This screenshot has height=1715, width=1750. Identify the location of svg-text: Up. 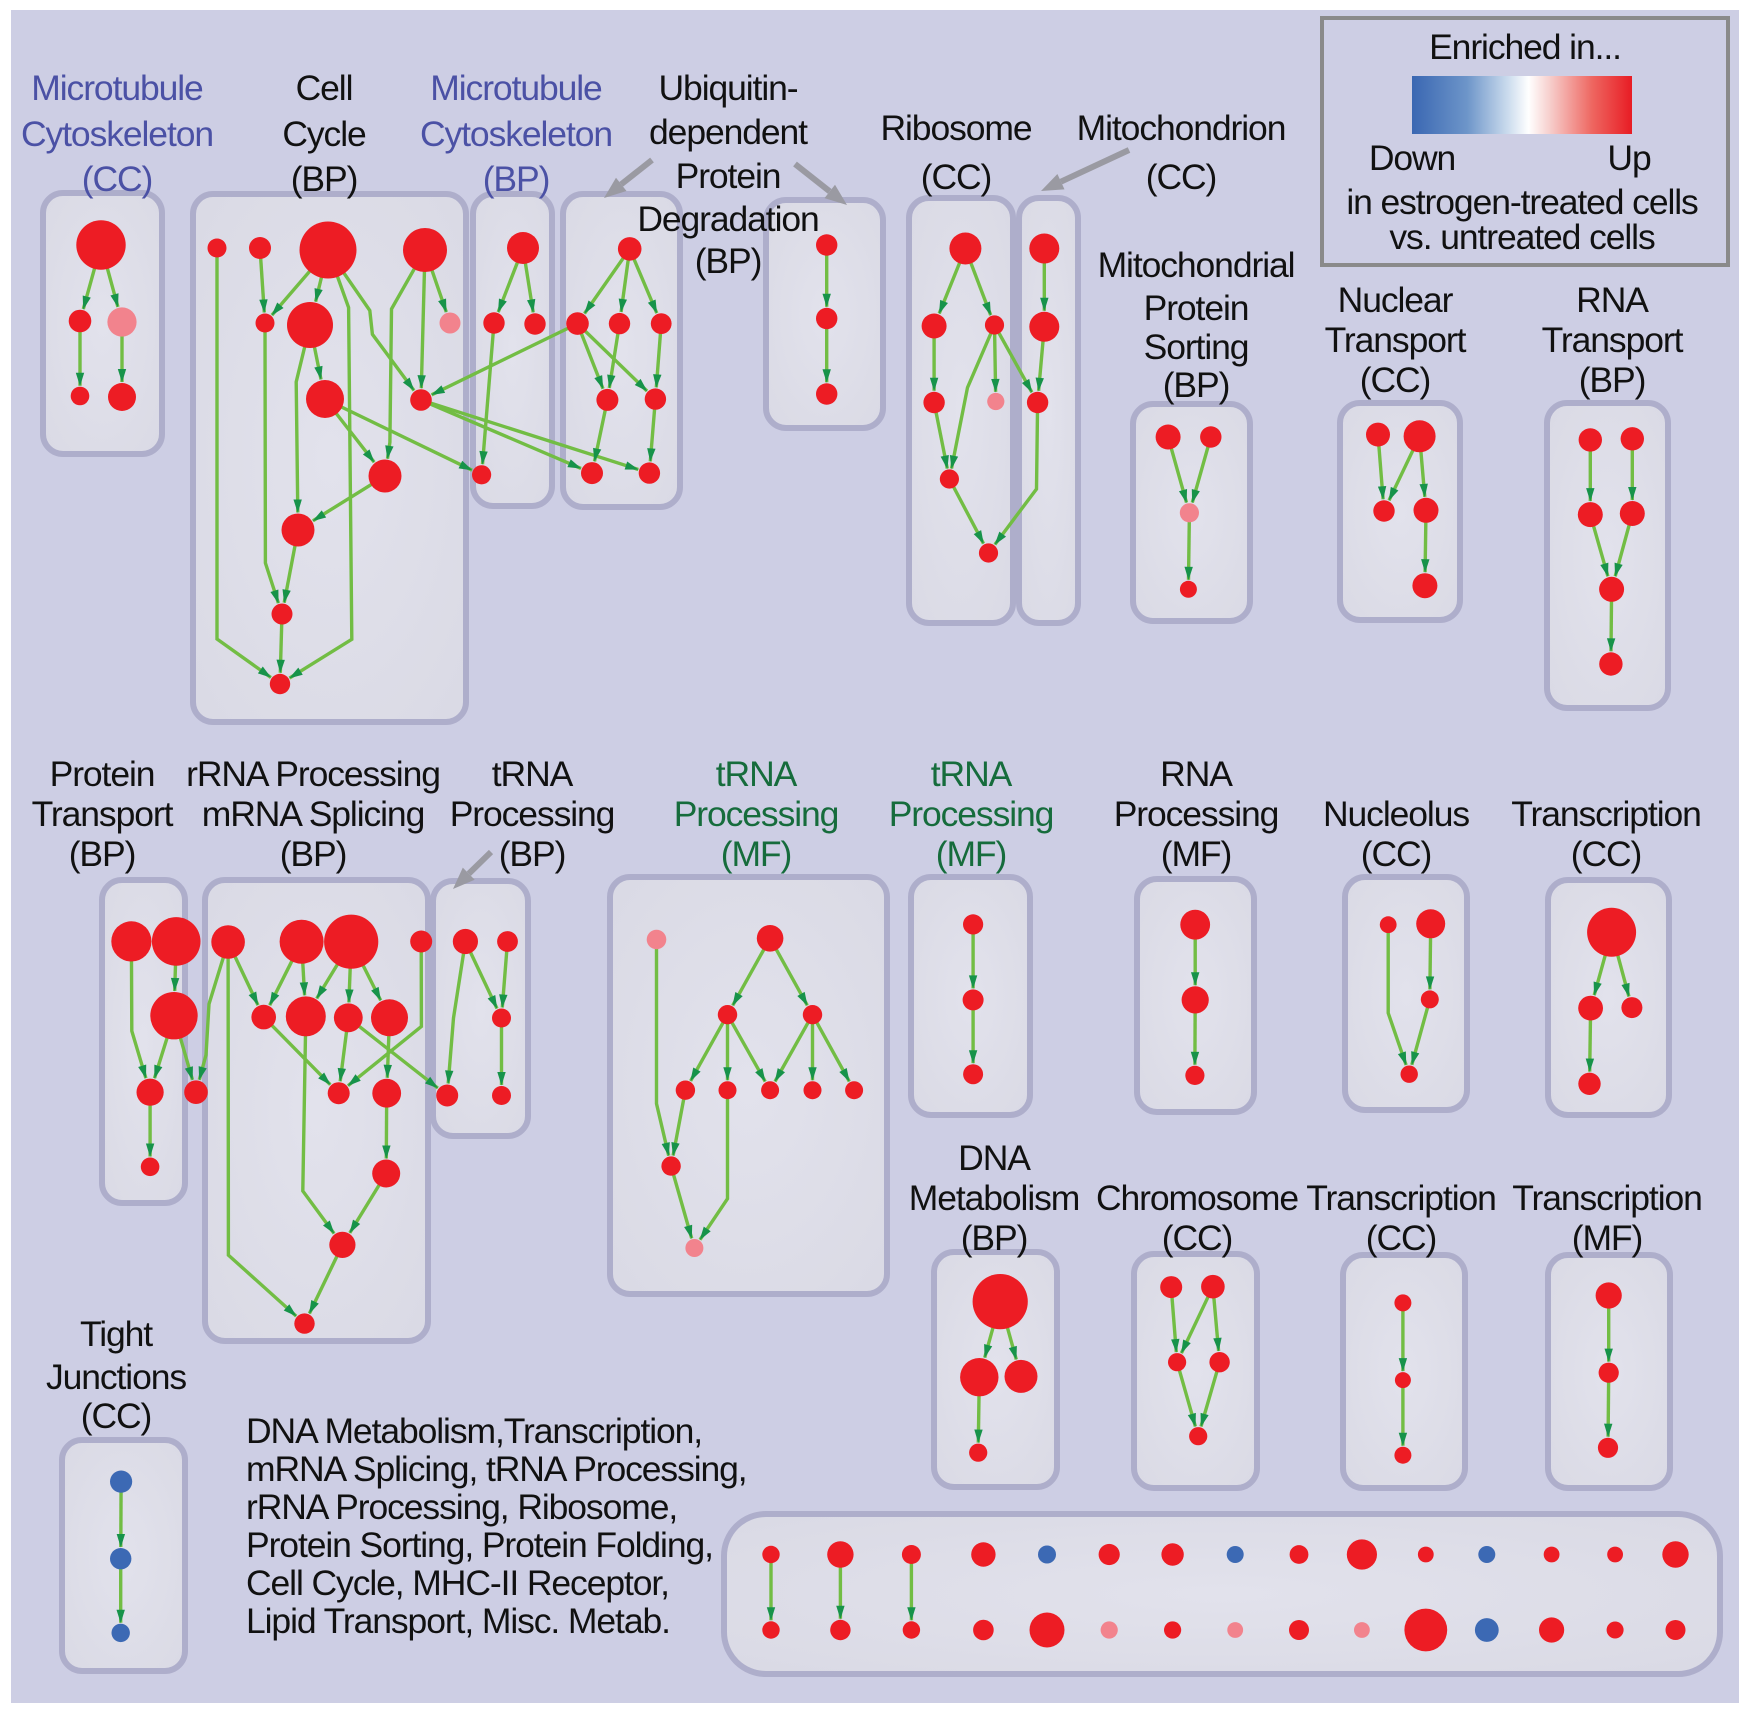
(1629, 158).